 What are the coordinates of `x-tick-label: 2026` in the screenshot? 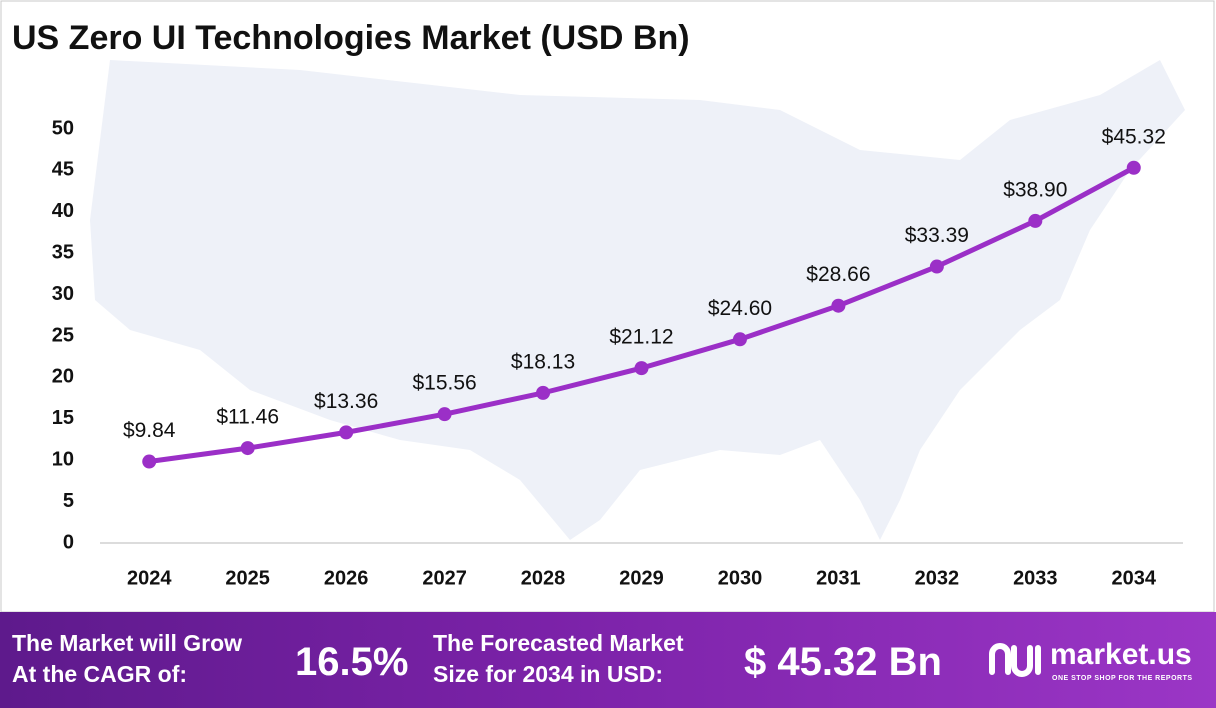 It's located at (346, 578).